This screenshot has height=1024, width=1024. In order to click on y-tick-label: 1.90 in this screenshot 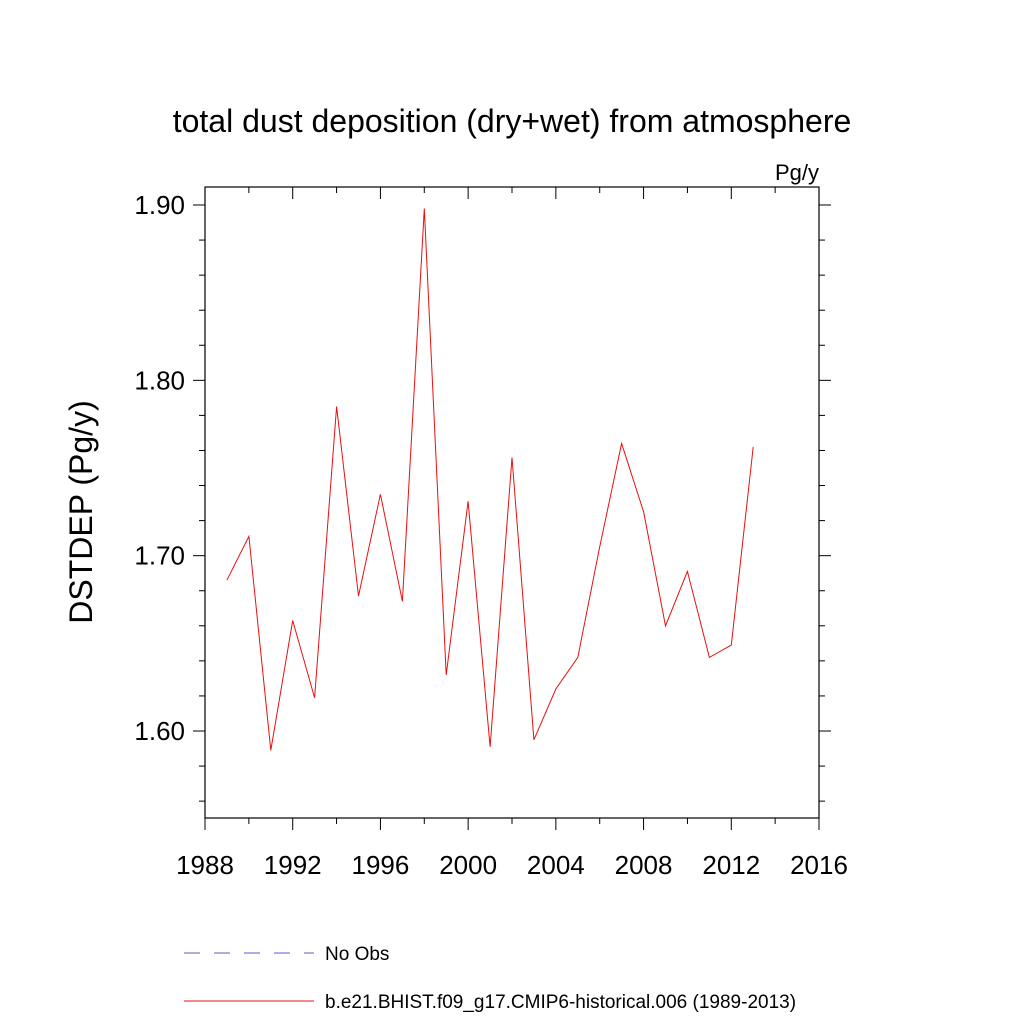, I will do `click(159, 205)`.